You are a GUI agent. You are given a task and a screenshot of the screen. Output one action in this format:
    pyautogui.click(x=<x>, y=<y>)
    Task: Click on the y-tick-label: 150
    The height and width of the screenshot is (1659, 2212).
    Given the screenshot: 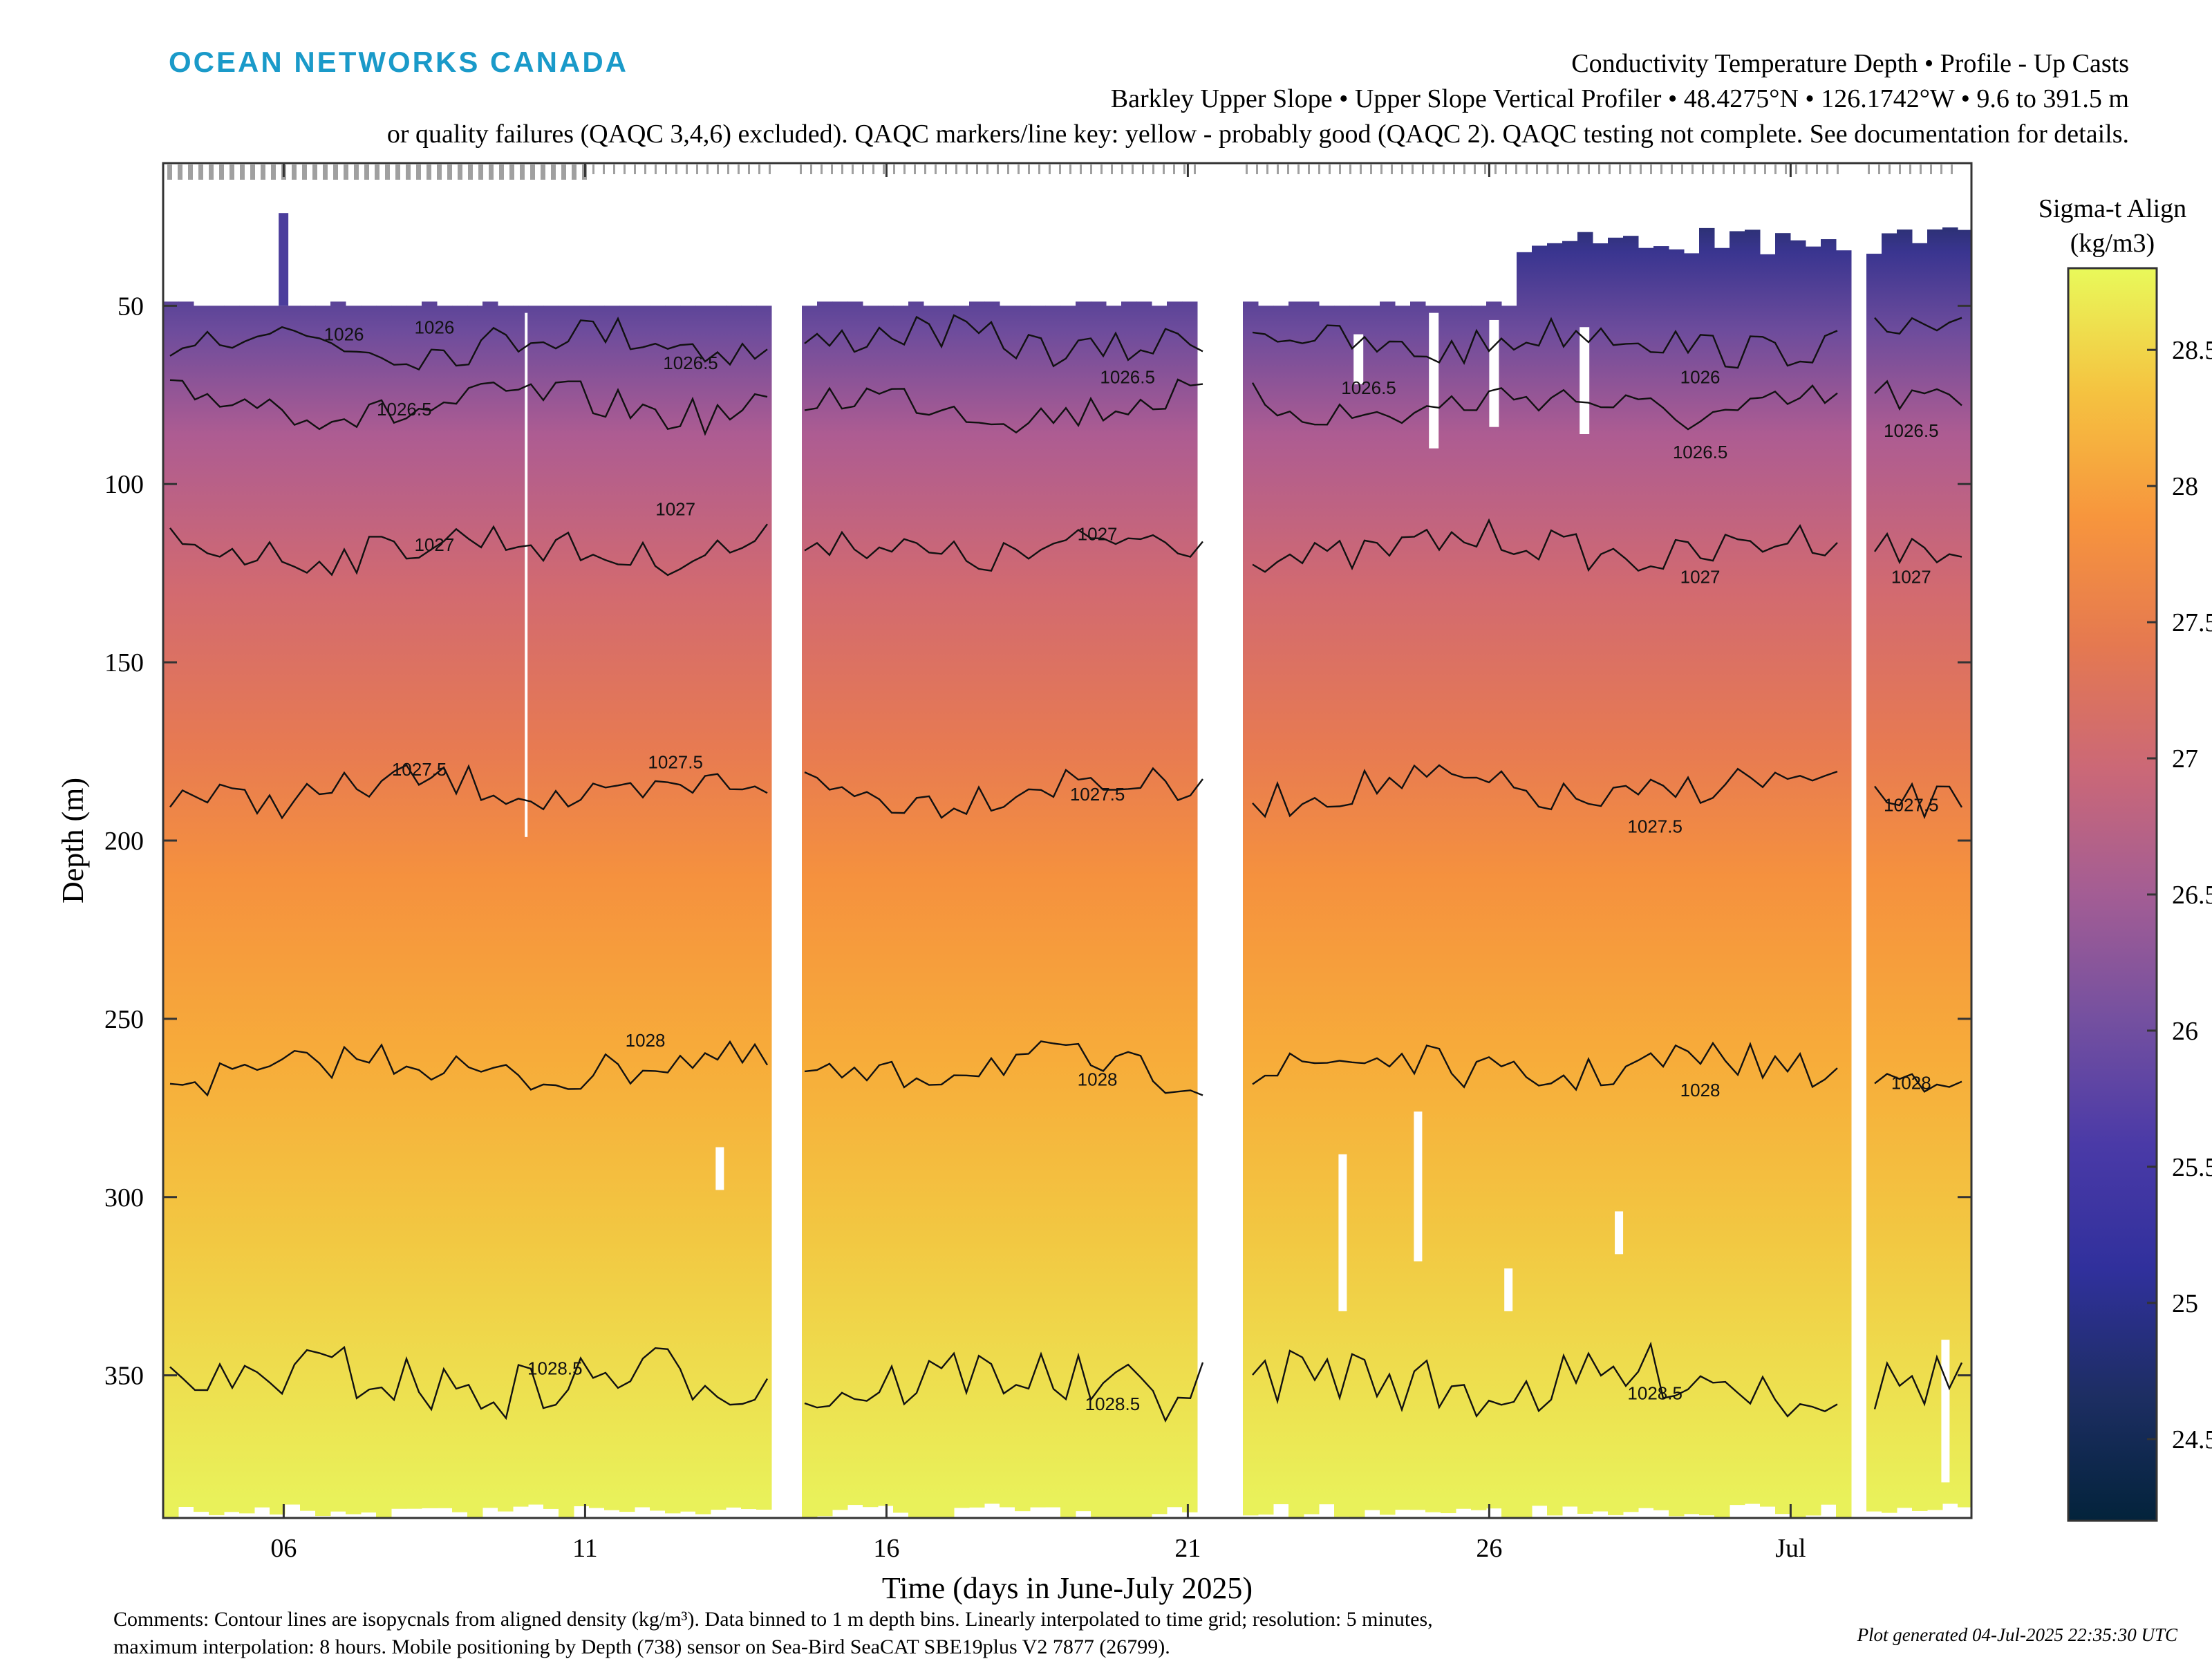 What is the action you would take?
    pyautogui.click(x=124, y=663)
    